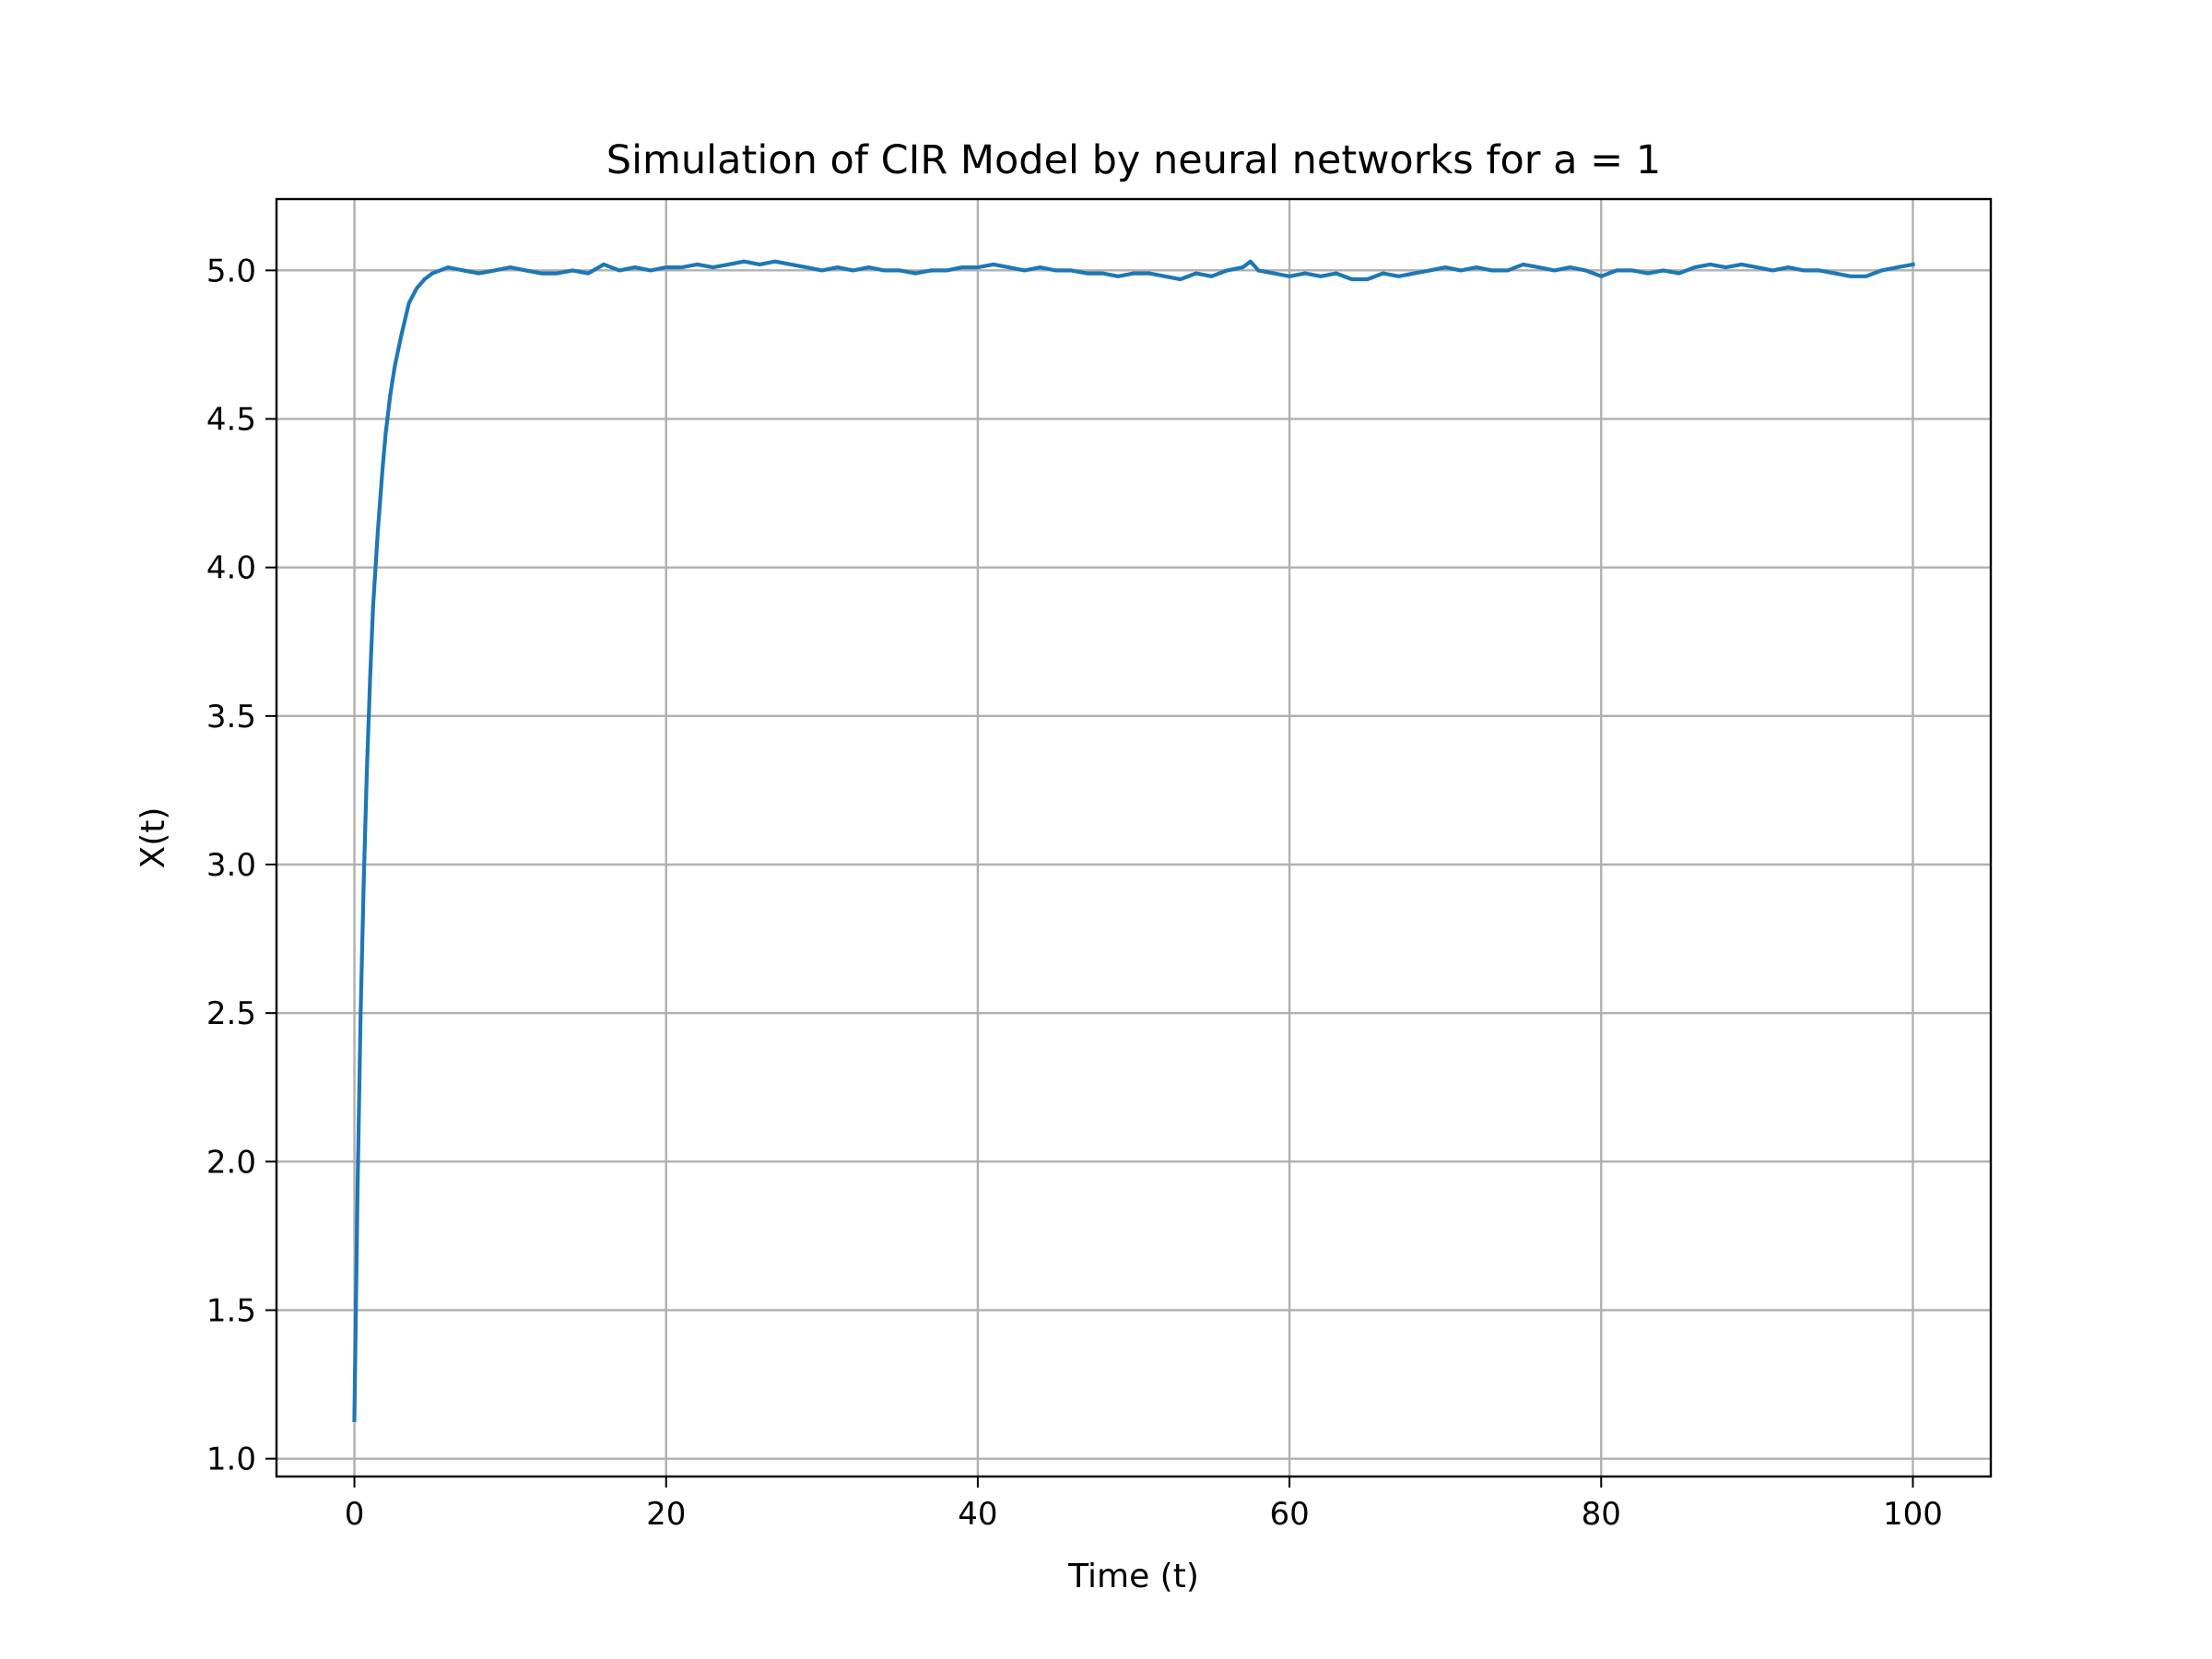 This screenshot has width=2212, height=1659. Describe the element at coordinates (231, 420) in the screenshot. I see `y-tick-label: 4.5` at that location.